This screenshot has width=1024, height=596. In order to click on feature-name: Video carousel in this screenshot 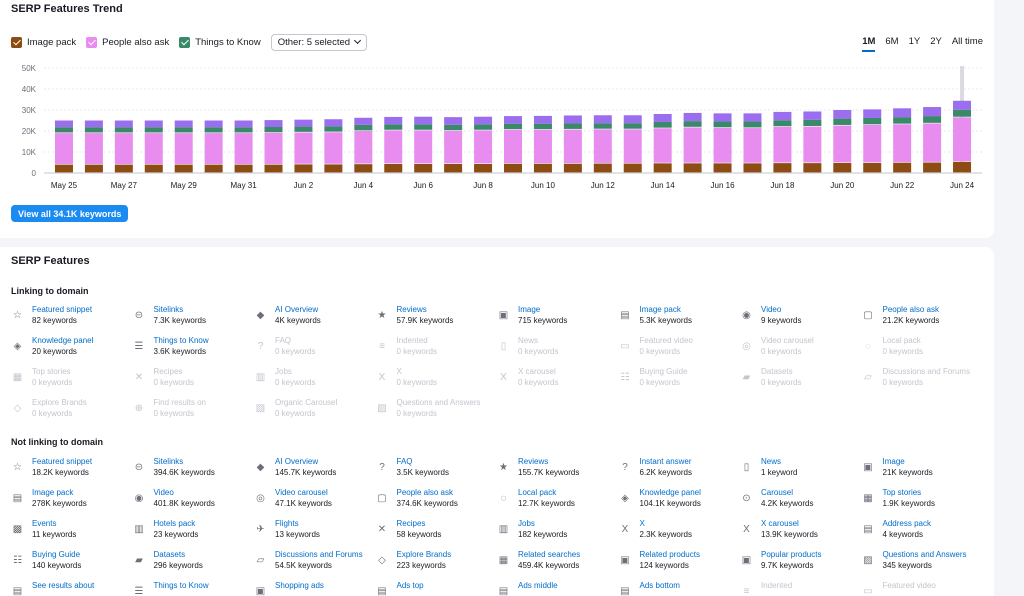, I will do `click(301, 492)`.